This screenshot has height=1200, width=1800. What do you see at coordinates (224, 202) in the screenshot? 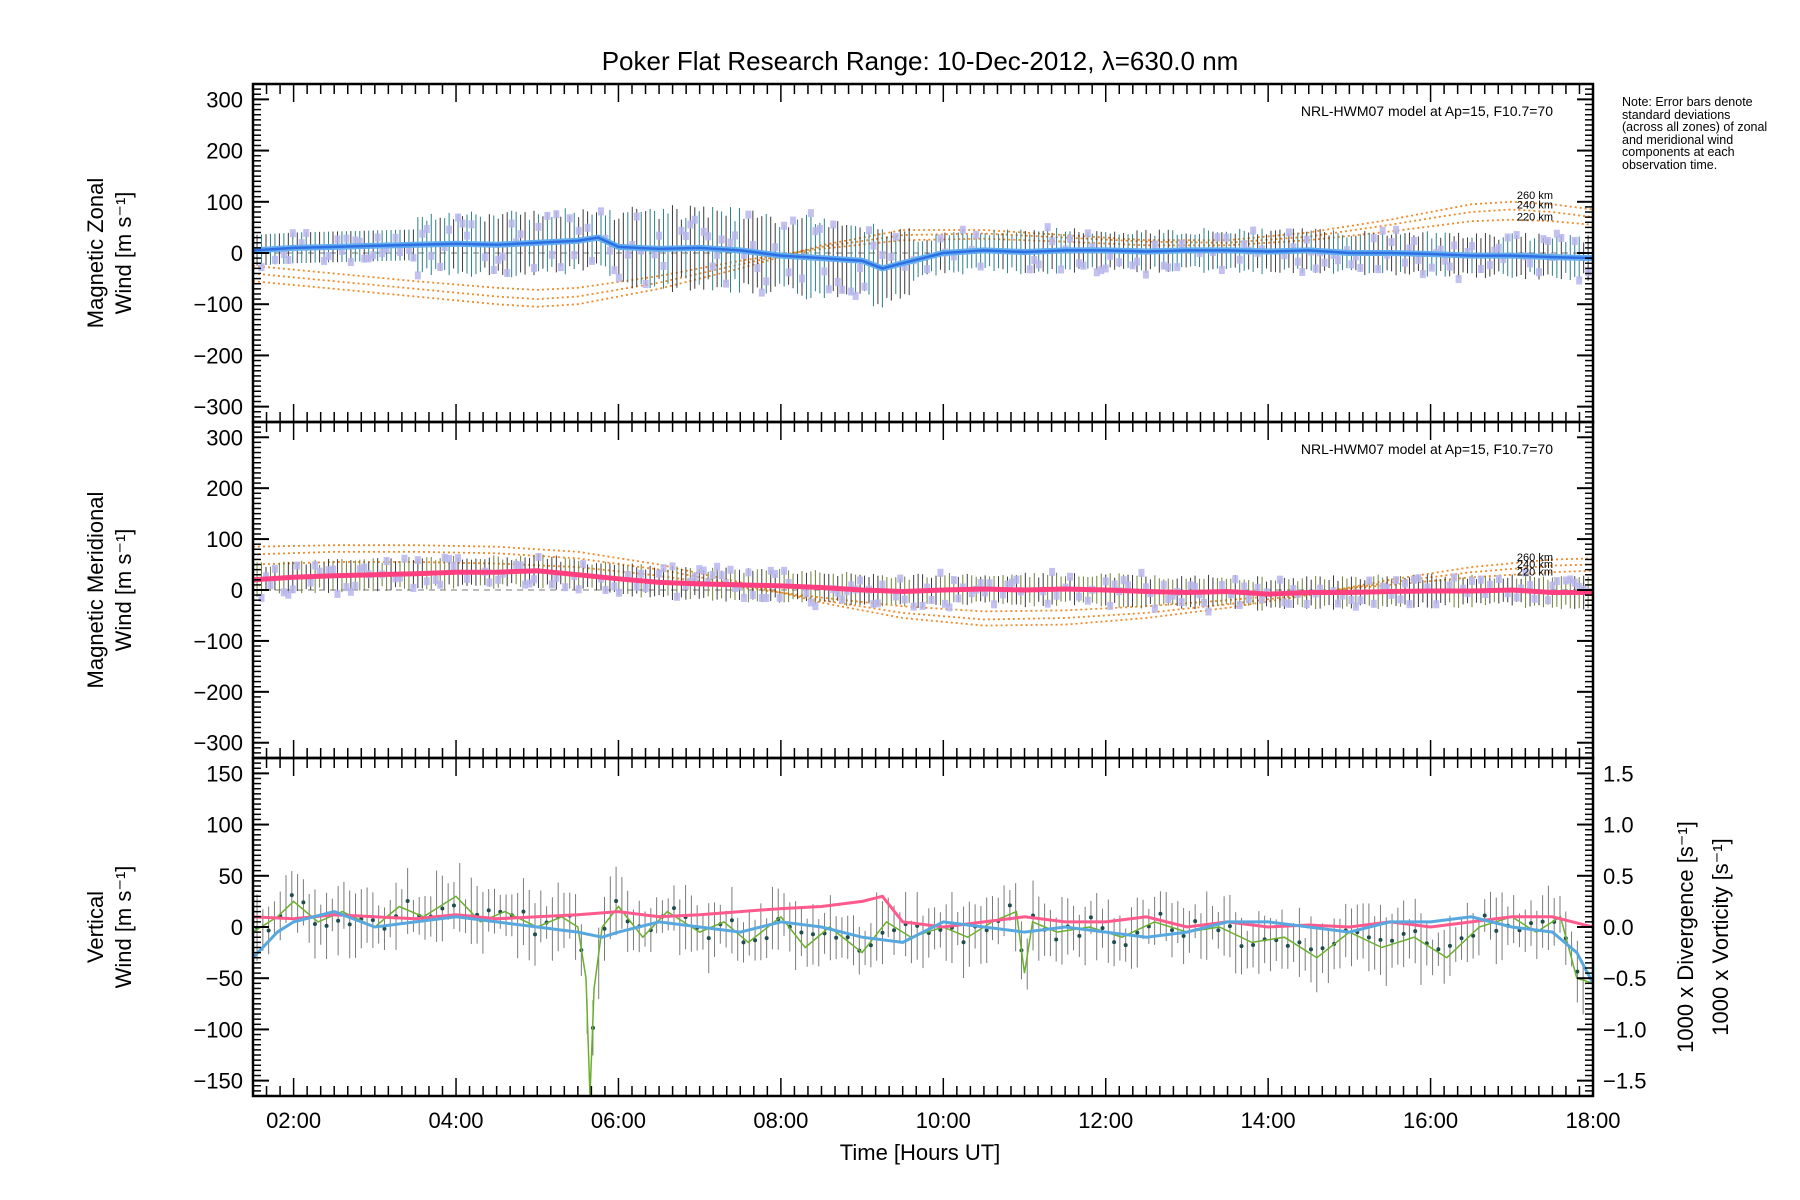
I see `y-tick-label: 100` at bounding box center [224, 202].